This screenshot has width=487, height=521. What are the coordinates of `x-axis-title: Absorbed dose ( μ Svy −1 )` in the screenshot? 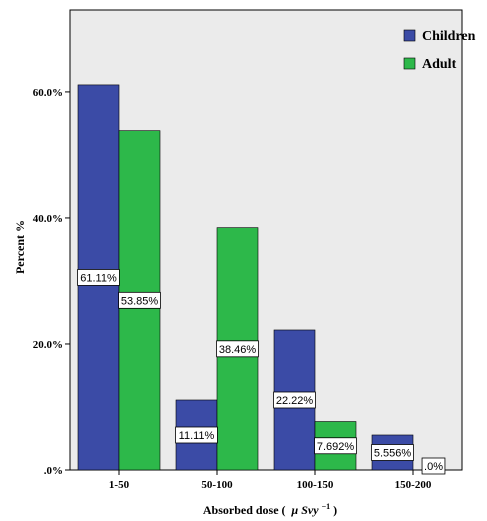 It's located at (270, 507).